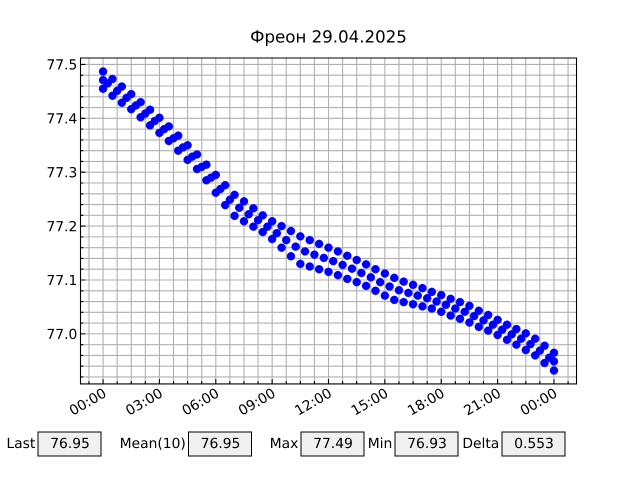  I want to click on text: Min, so click(380, 442).